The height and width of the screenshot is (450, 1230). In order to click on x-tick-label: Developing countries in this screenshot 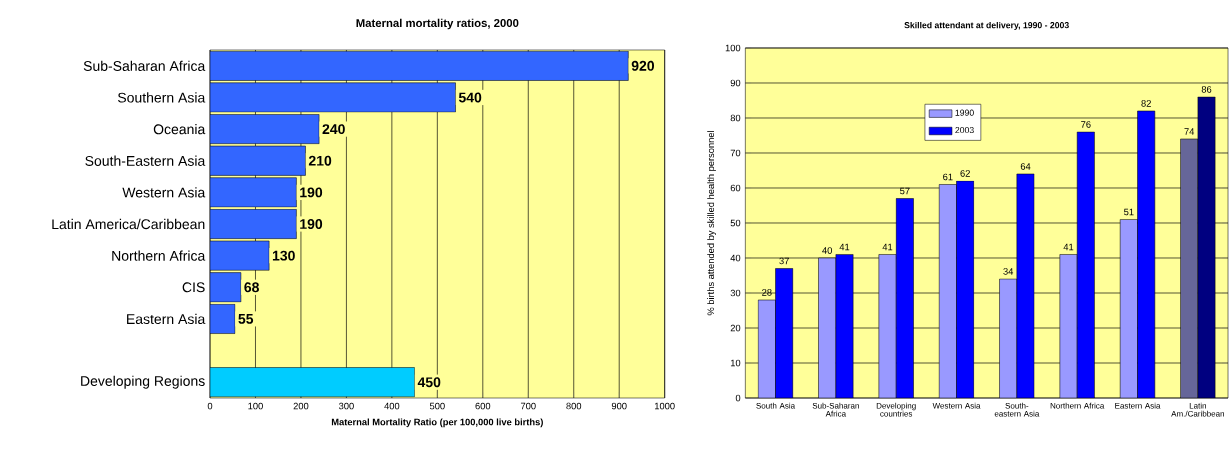, I will do `click(896, 409)`.